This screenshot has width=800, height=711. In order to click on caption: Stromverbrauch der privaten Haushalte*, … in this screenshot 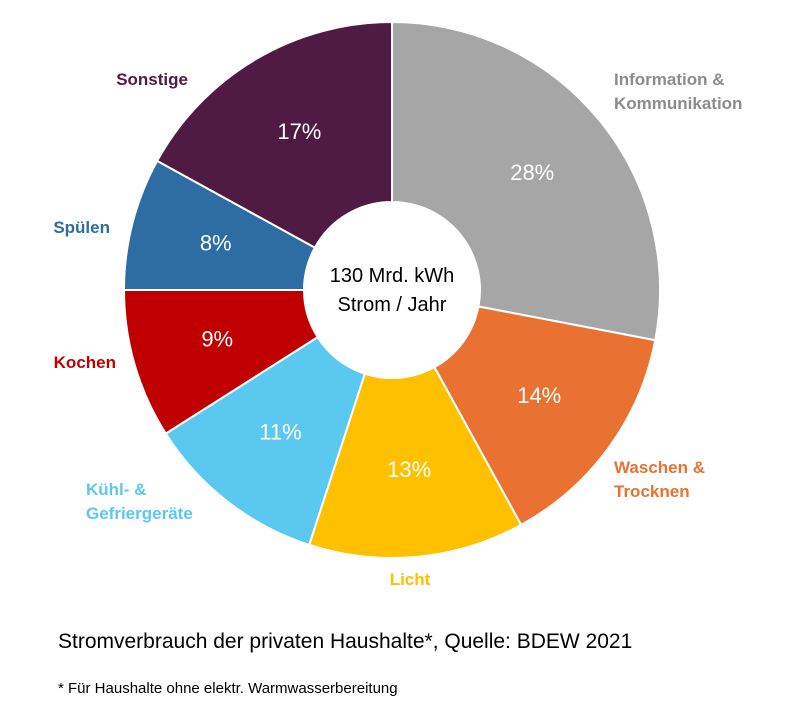, I will do `click(345, 641)`.